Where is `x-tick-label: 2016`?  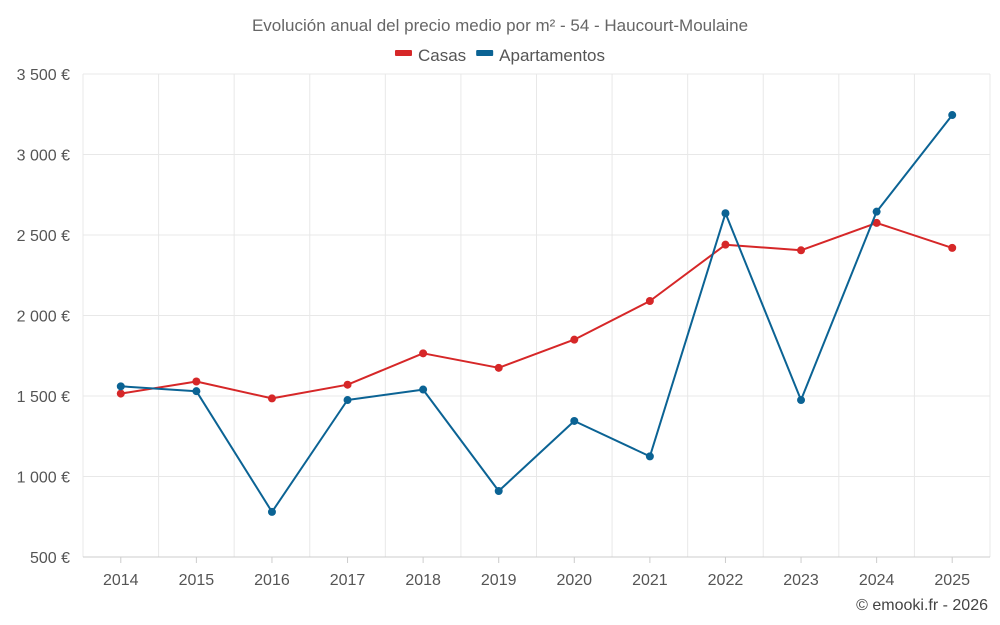
x-tick-label: 2016 is located at coordinates (272, 580).